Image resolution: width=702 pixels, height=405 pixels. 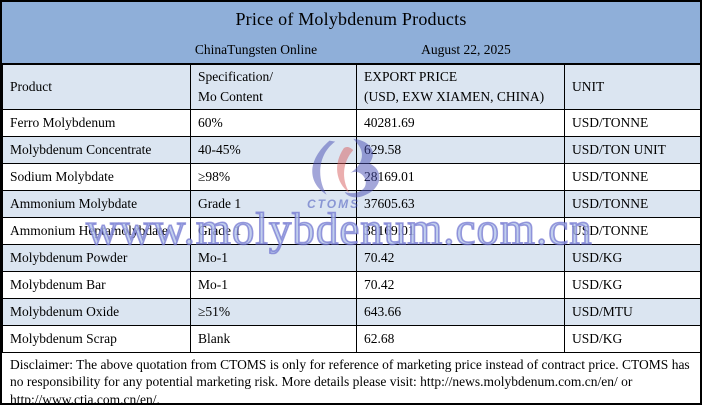 What do you see at coordinates (460, 87) in the screenshot?
I see `col-header-export-price: EXPORT PRICE (USD, EXW XIAMEN, CHINA)` at bounding box center [460, 87].